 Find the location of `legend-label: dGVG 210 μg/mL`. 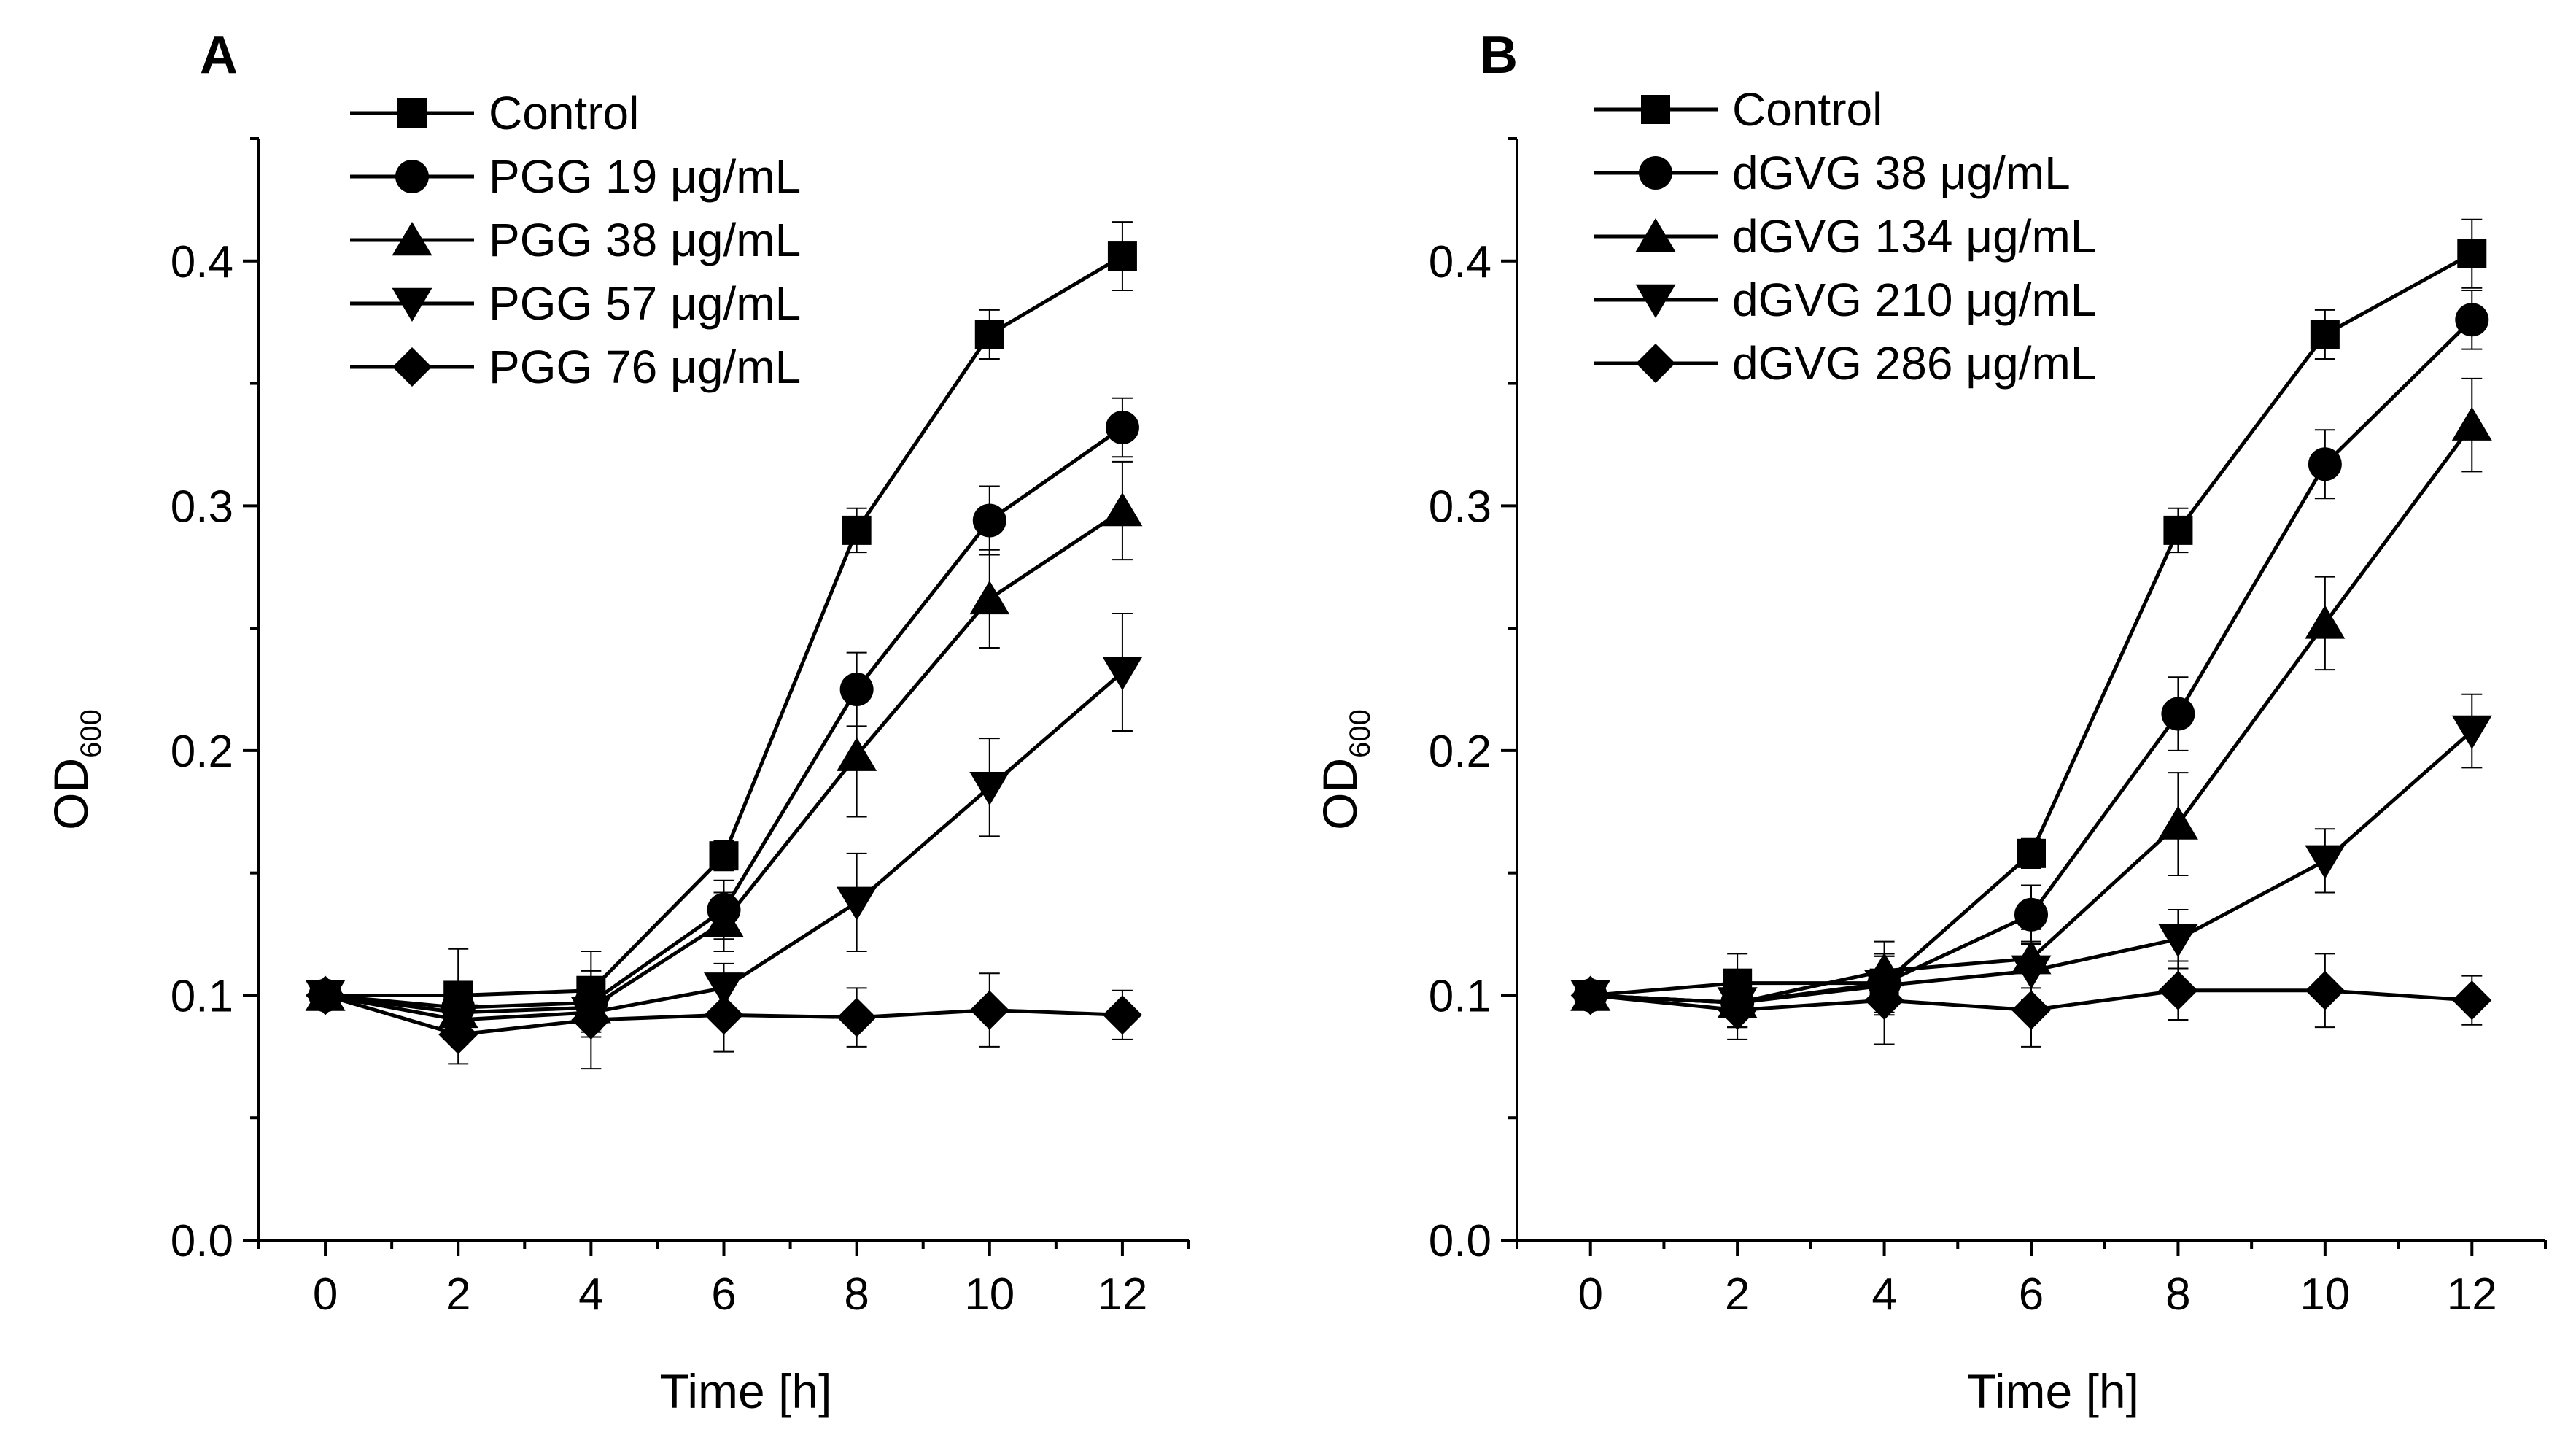

legend-label: dGVG 210 μg/mL is located at coordinates (1914, 300).